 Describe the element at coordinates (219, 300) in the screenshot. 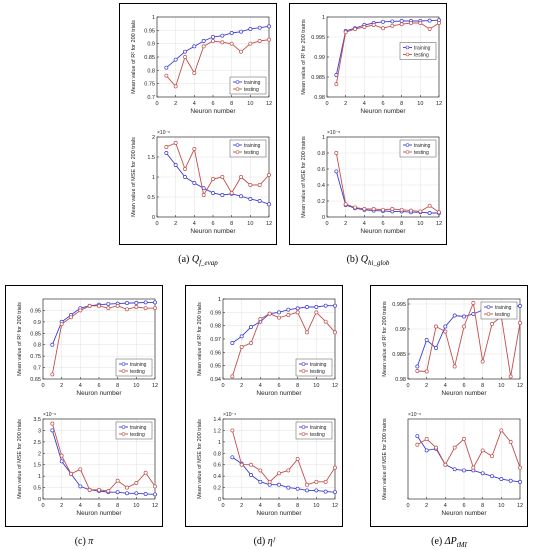

I see `y-tick-label: 1` at that location.